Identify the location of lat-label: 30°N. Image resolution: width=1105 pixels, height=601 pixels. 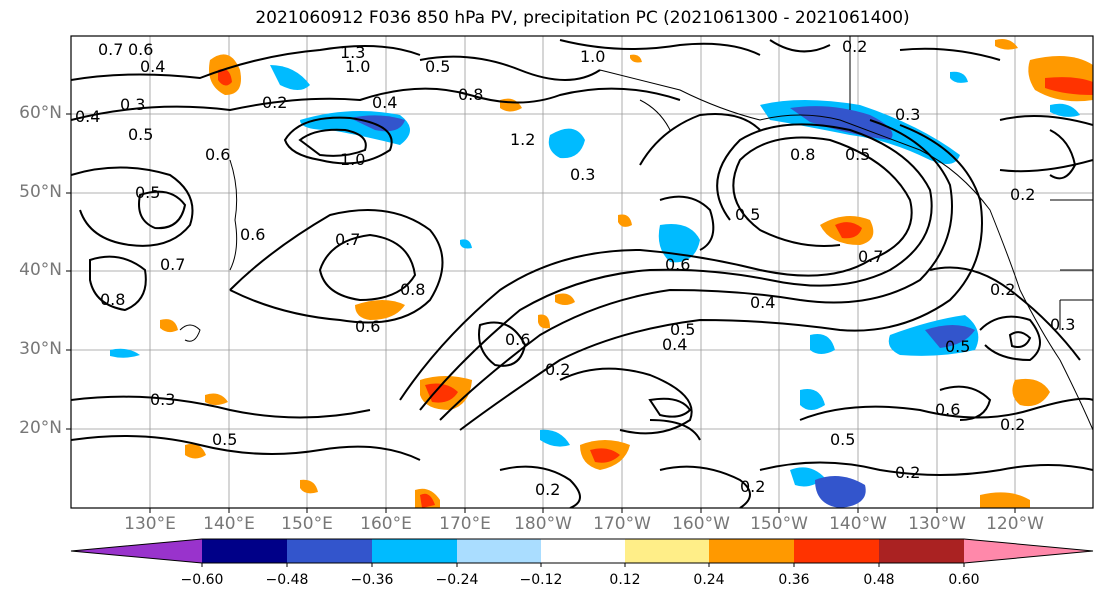
(40, 349).